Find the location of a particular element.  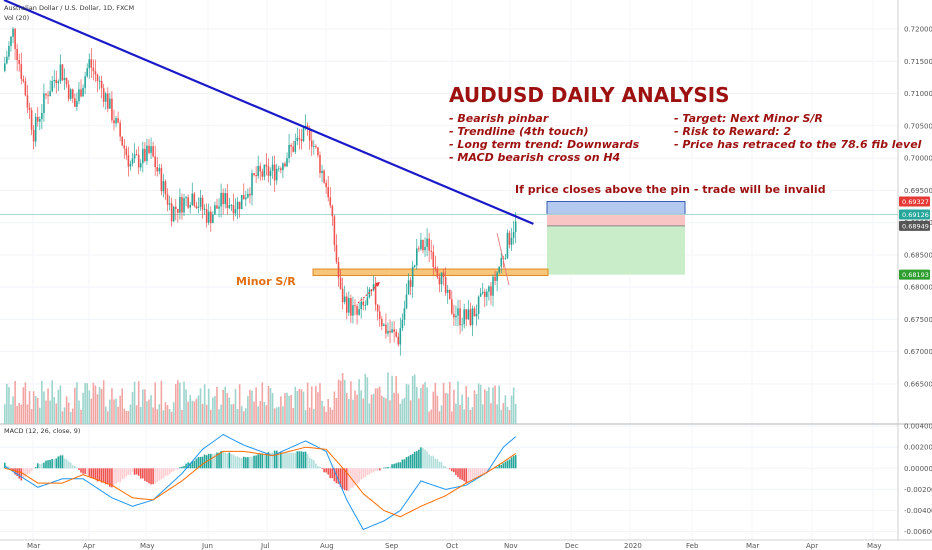

stop-zone is located at coordinates (616, 207).